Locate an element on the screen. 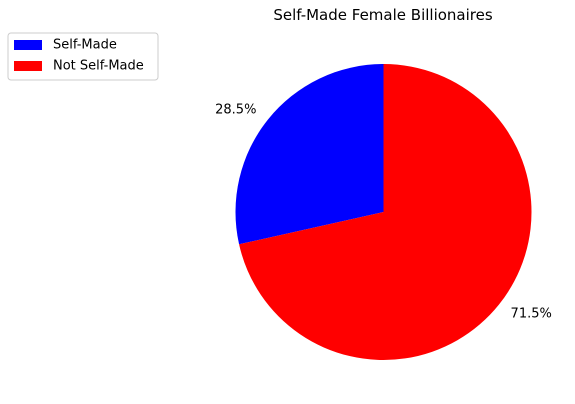 Image resolution: width=575 pixels, height=404 pixels. pie-label-self-made: 28.5% is located at coordinates (235, 110).